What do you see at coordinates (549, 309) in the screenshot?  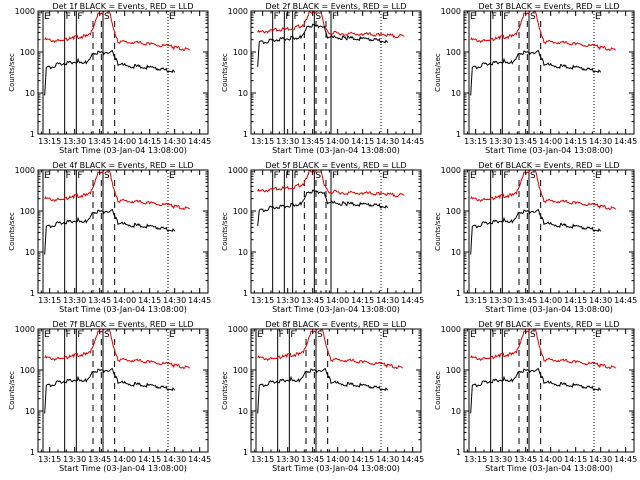 I see `x-axis-label: Start Time (03-Jan-04 13:08:00)` at bounding box center [549, 309].